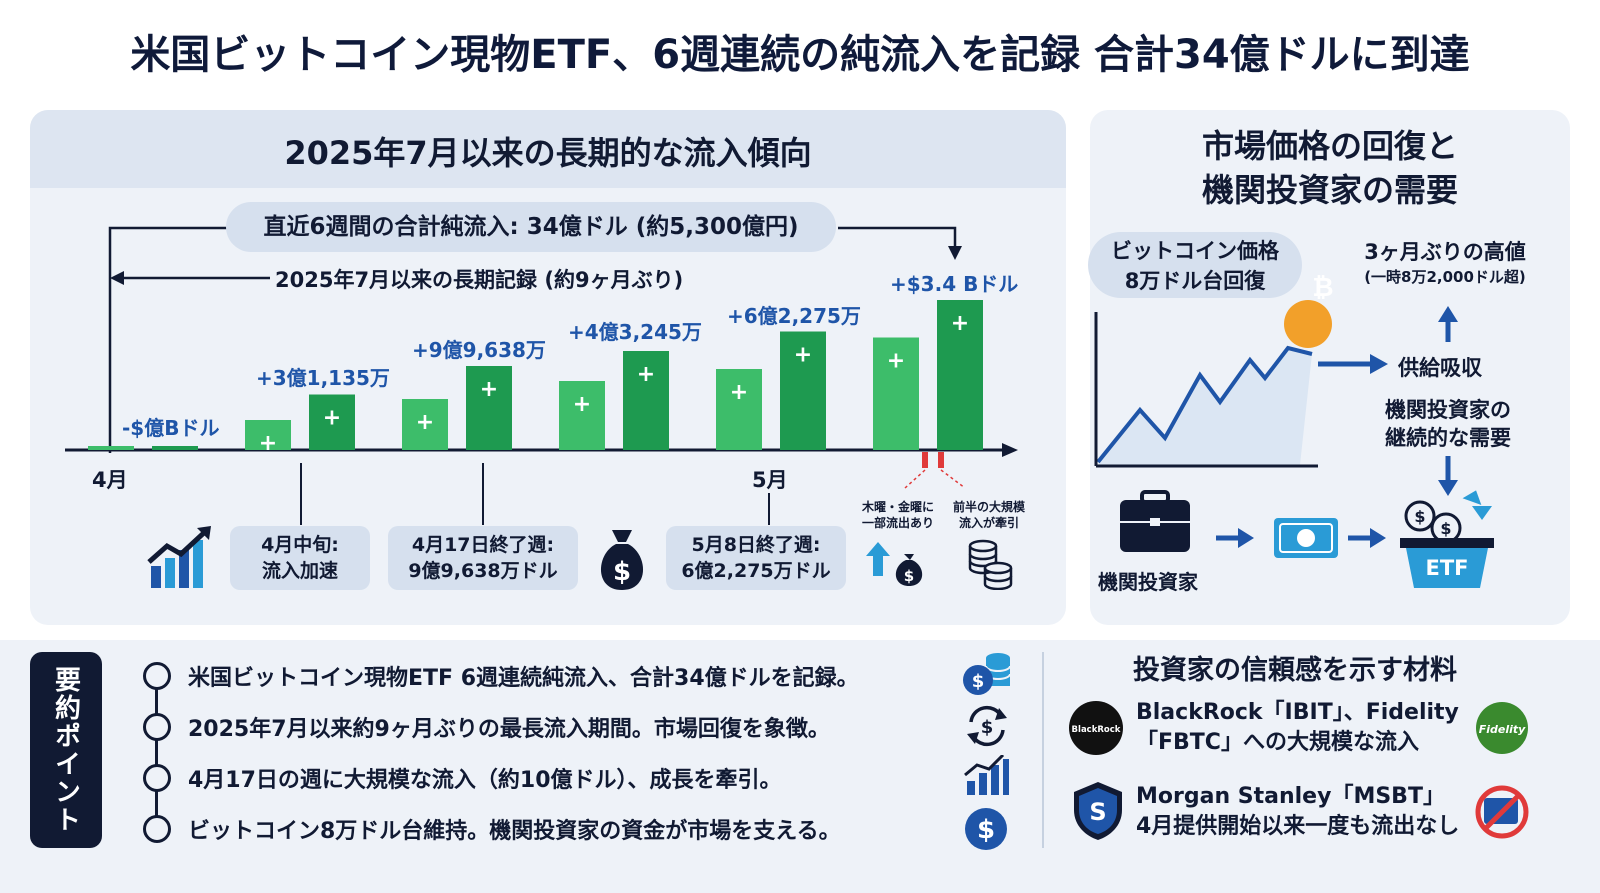  What do you see at coordinates (479, 280) in the screenshot?
I see `record-label: 2025年7月以来の長期記録 (約9ヶ月ぶり)` at bounding box center [479, 280].